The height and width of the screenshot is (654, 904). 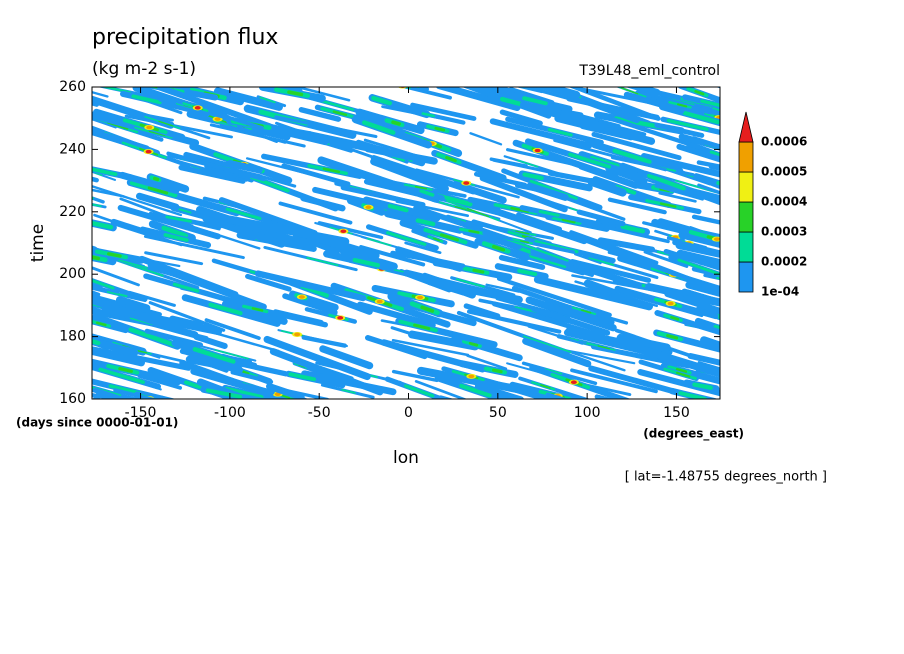 What do you see at coordinates (38, 243) in the screenshot?
I see `y-axis-label: time` at bounding box center [38, 243].